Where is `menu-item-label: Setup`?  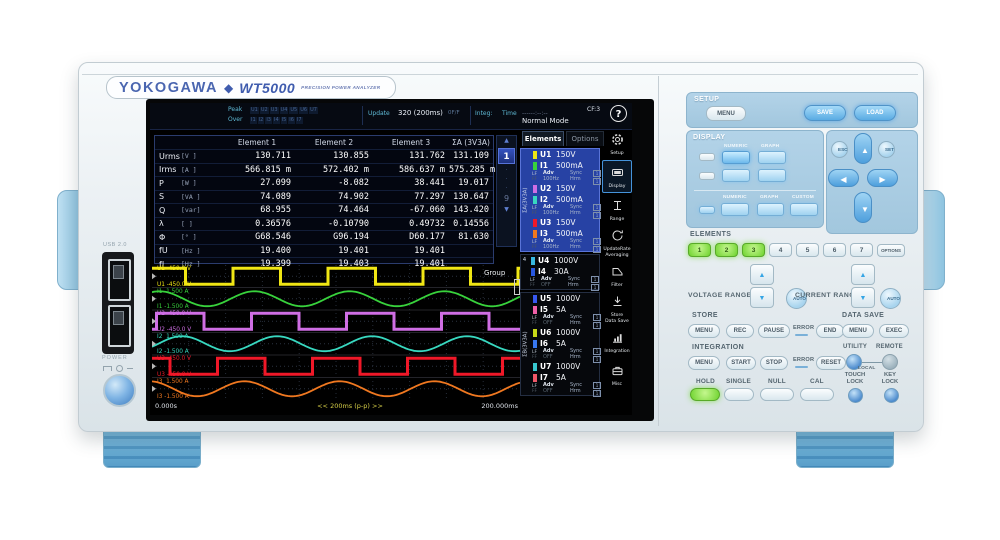 menu-item-label: Setup is located at coordinates (617, 153).